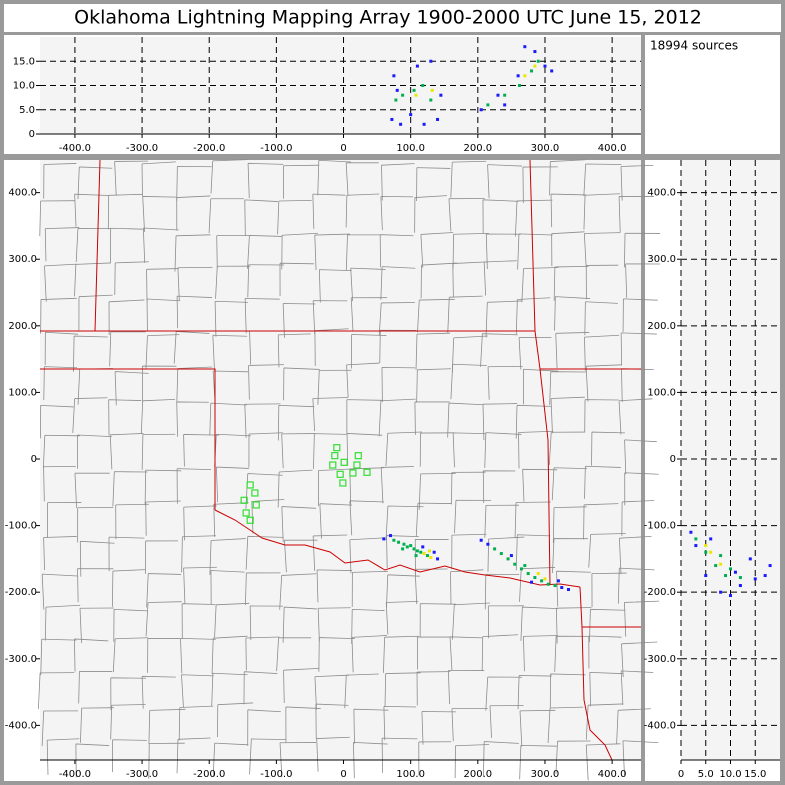 The height and width of the screenshot is (785, 785). I want to click on y-tick-label: -200.0, so click(660, 592).